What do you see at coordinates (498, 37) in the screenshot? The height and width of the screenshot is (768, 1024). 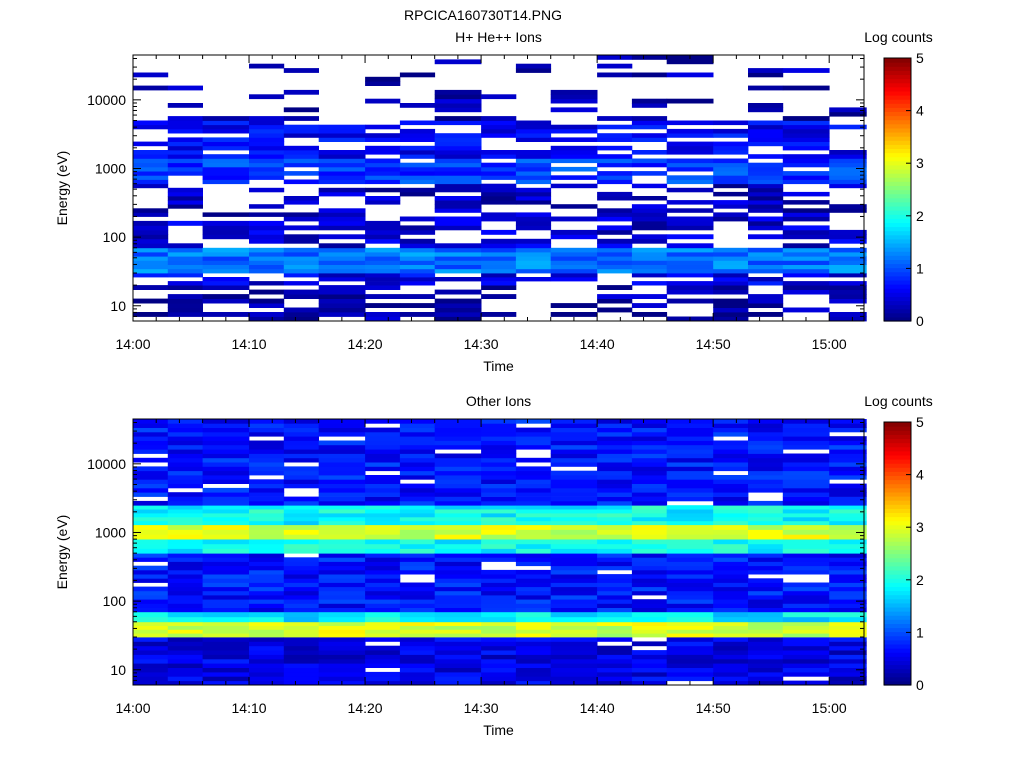 I see `panel-title: H+ He++ Ions` at bounding box center [498, 37].